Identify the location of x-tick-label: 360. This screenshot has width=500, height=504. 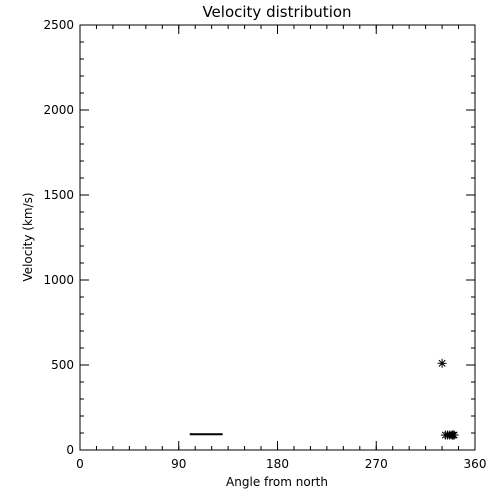
(475, 464).